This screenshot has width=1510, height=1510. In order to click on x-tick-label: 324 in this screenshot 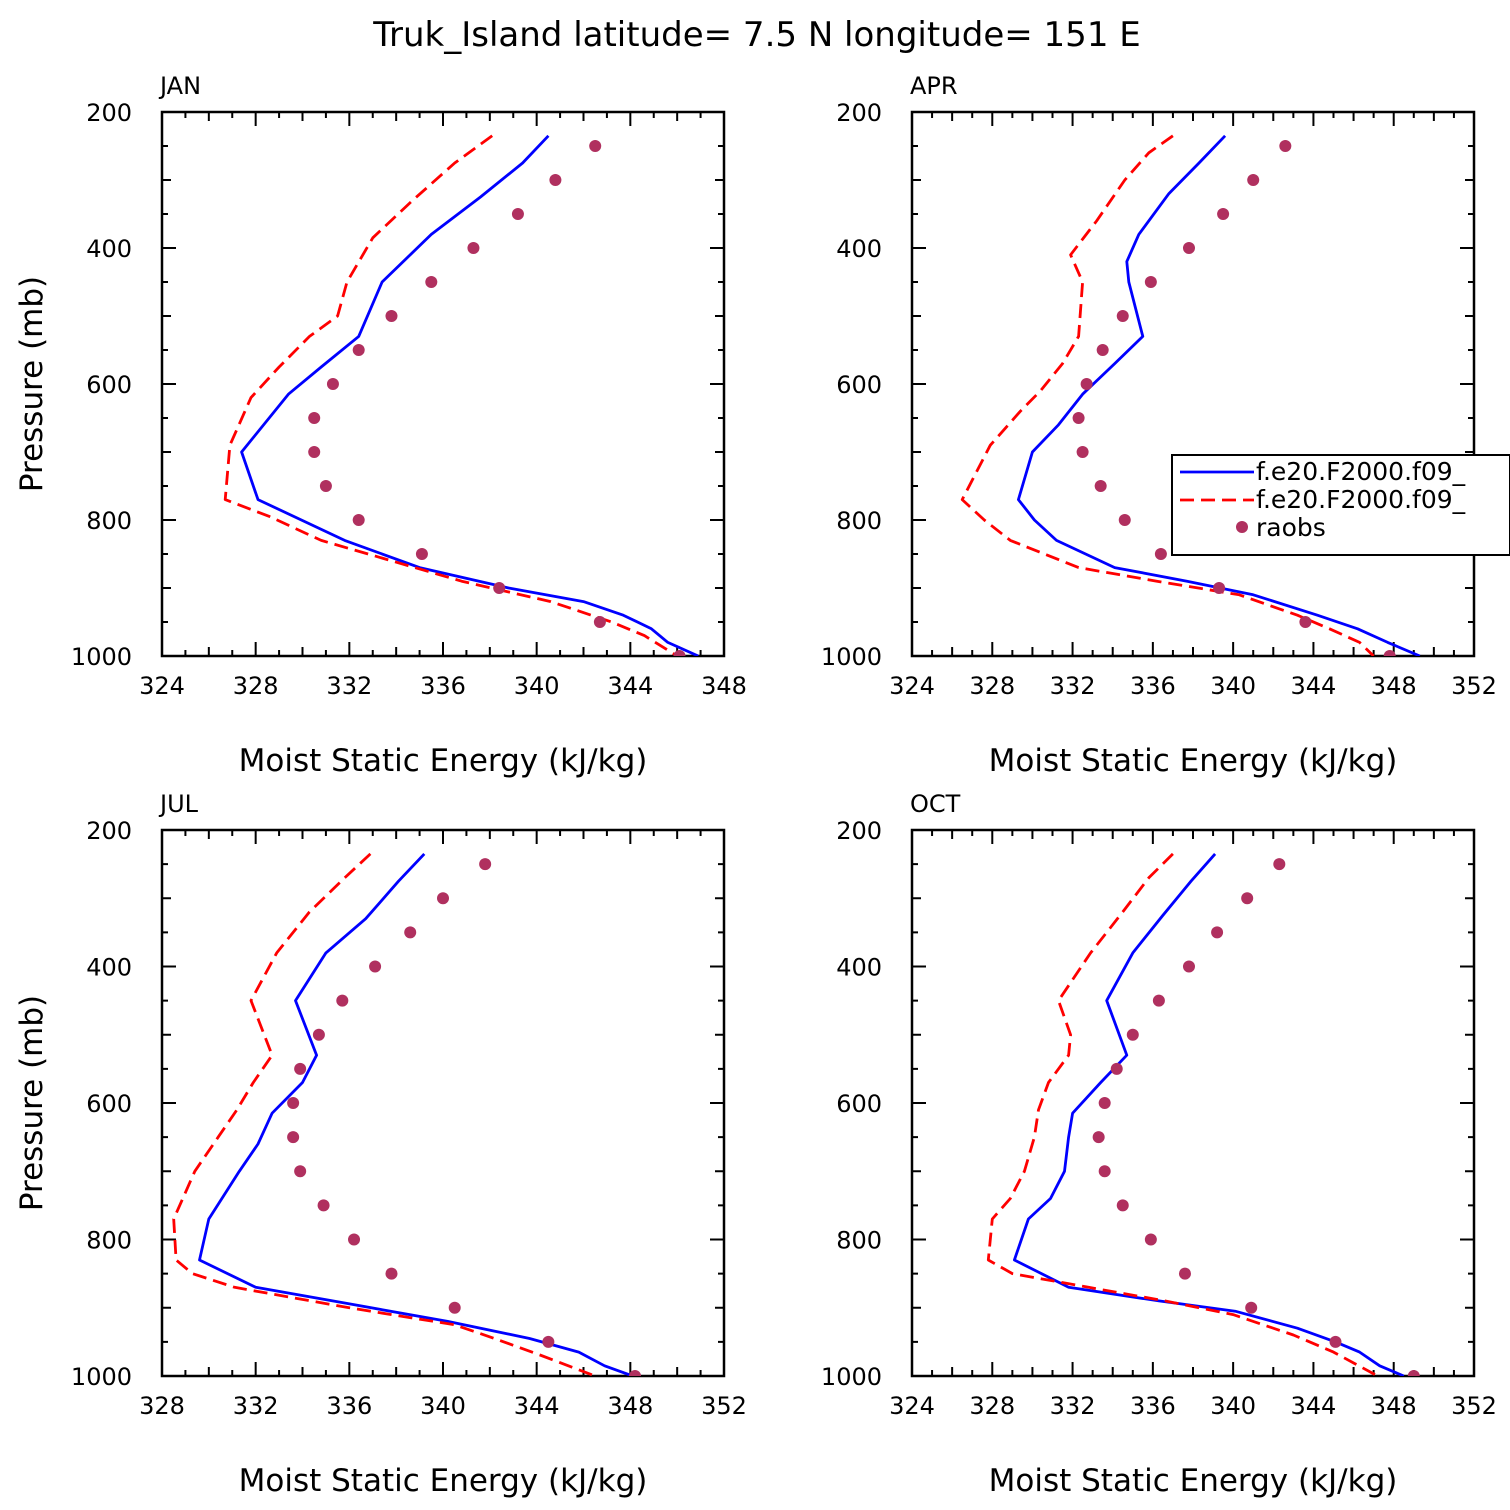, I will do `click(912, 686)`.